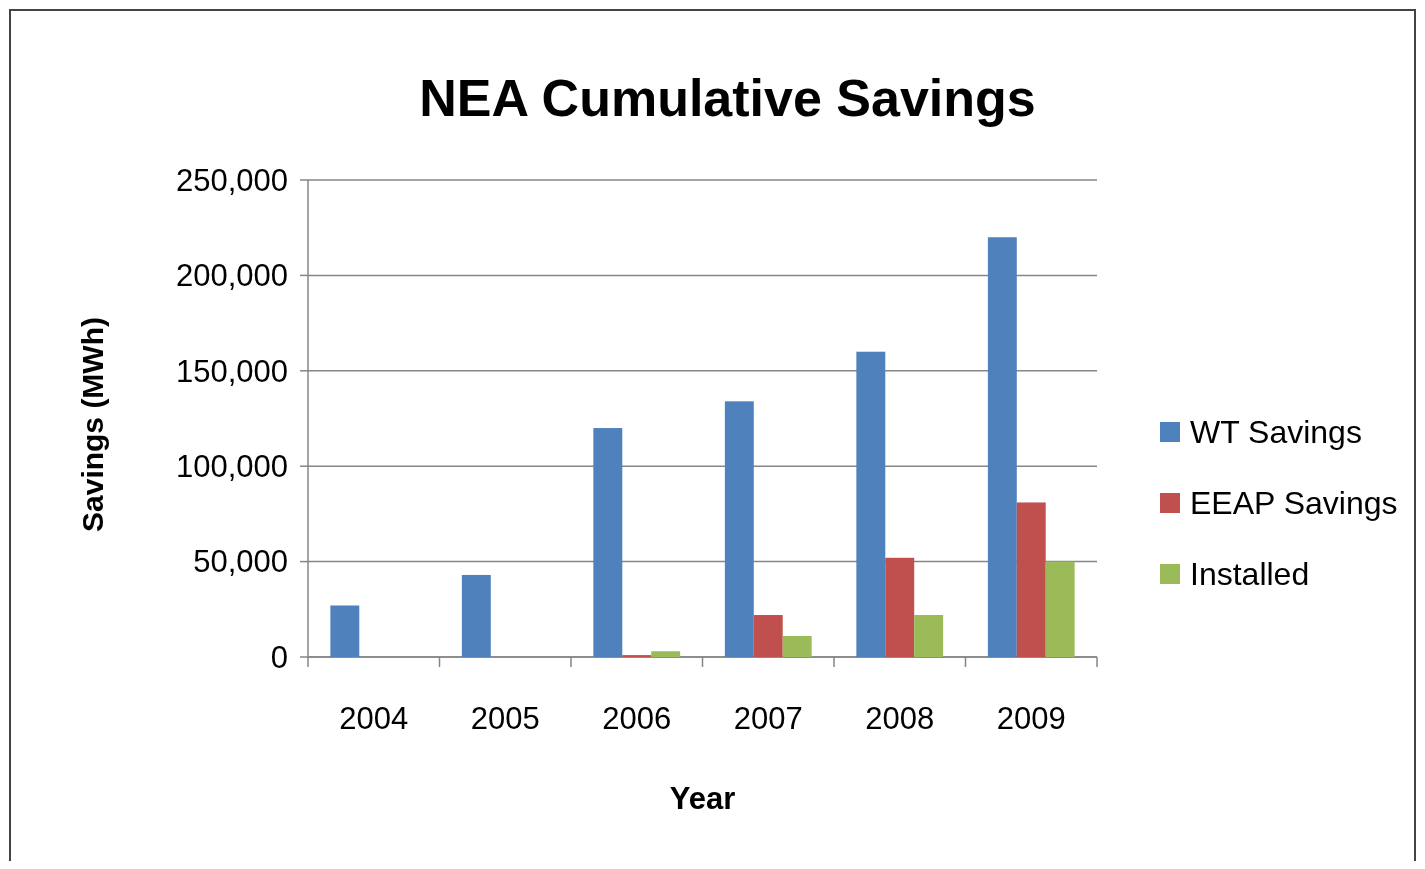 The image size is (1425, 869). I want to click on x-tick-label: 2005, so click(505, 718).